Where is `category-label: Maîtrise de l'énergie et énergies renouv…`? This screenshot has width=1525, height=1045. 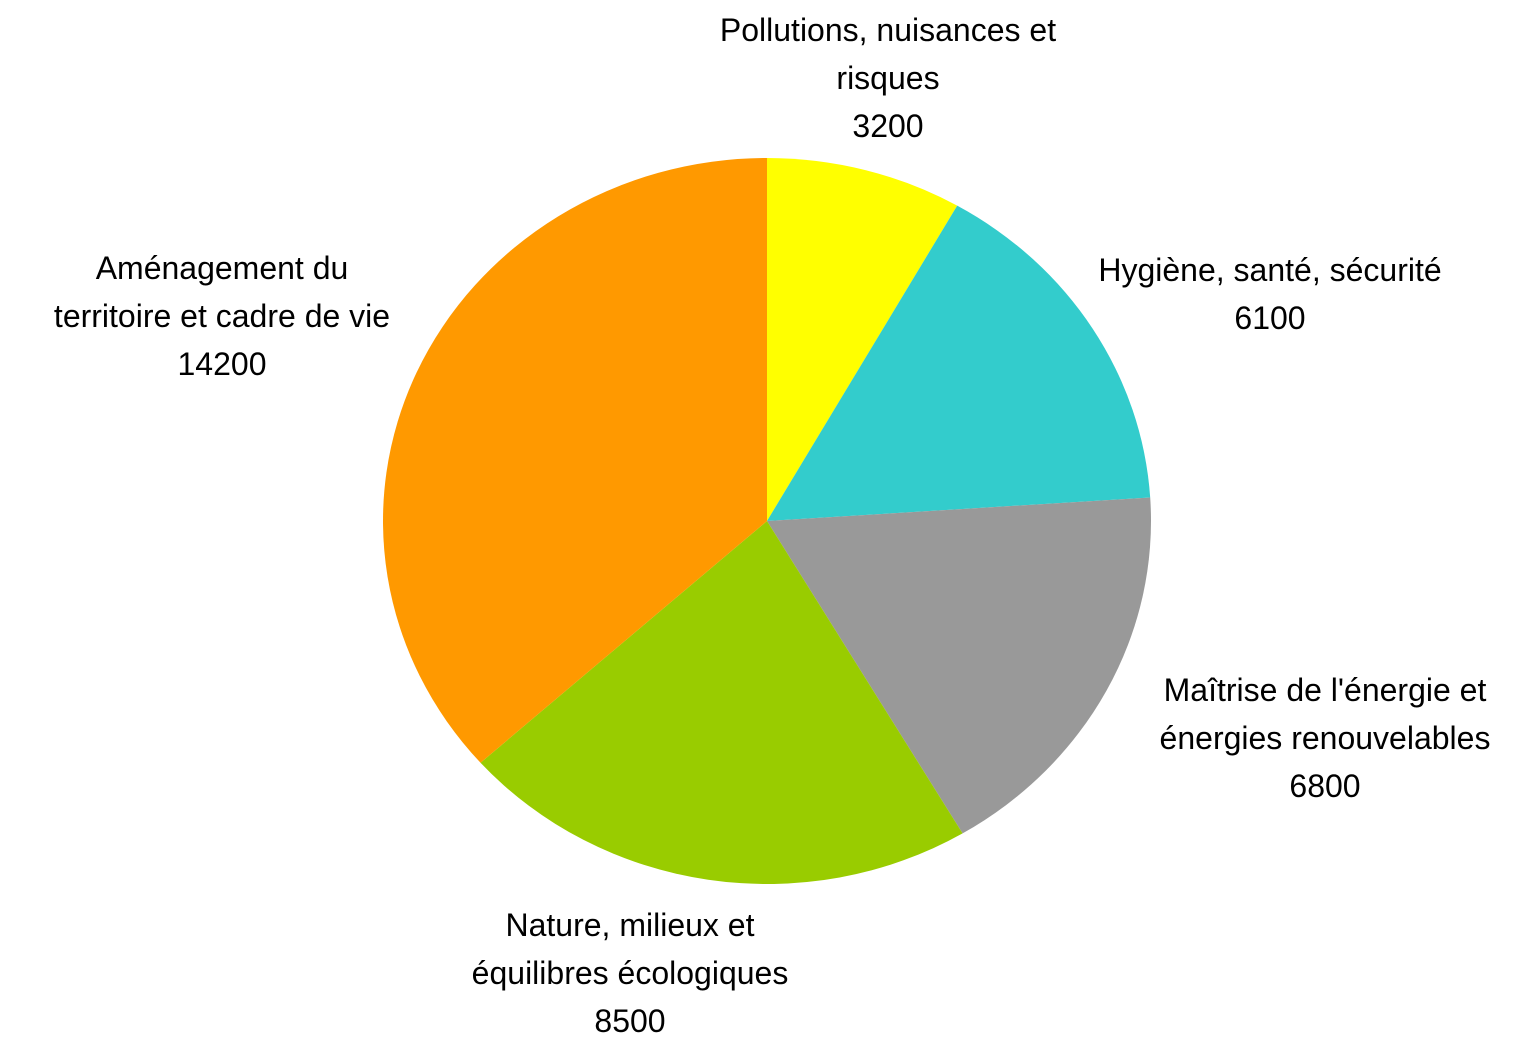 category-label: Maîtrise de l'énergie et énergies renouv… is located at coordinates (1325, 714).